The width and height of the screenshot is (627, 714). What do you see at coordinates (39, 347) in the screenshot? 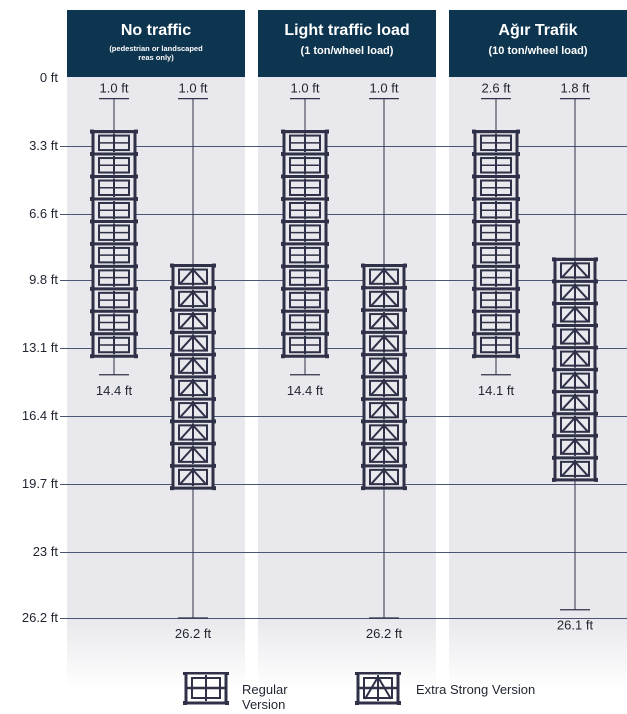
I see `y-tick-label: 13.1 ft` at bounding box center [39, 347].